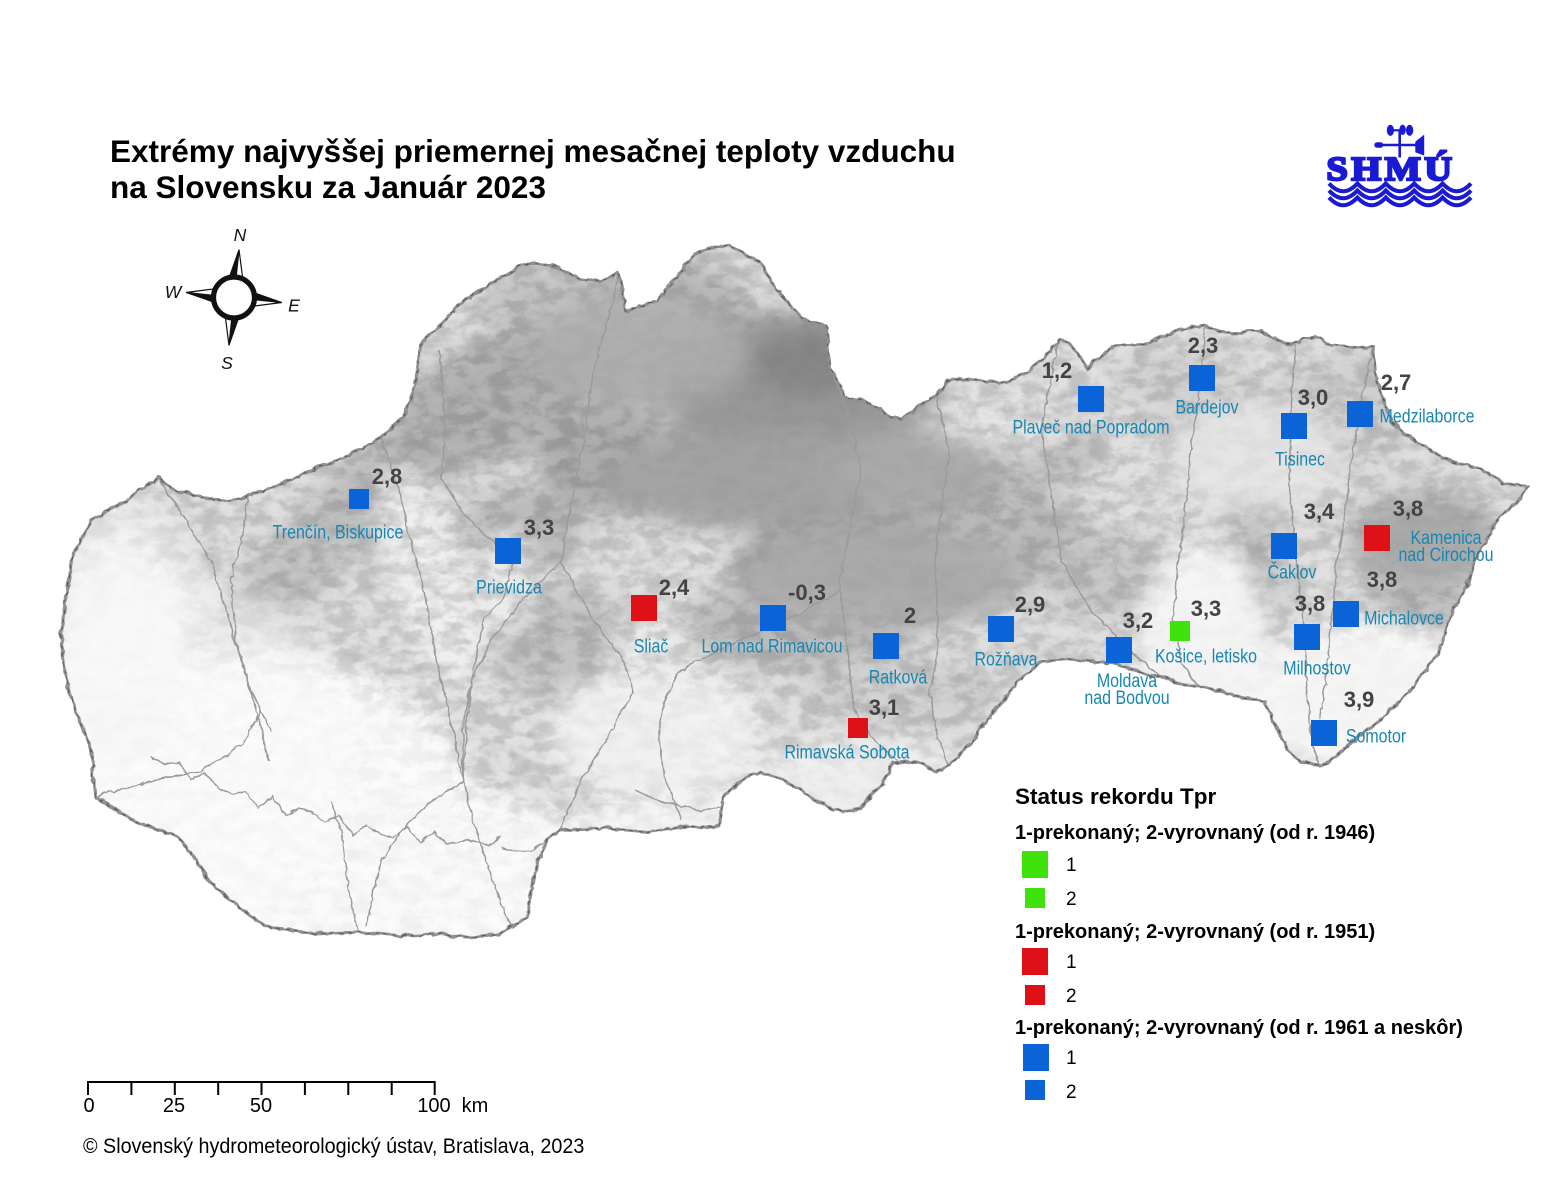 This screenshot has height=1200, width=1553. Describe the element at coordinates (1391, 169) in the screenshot. I see `svg-text: SHMÚ` at that location.